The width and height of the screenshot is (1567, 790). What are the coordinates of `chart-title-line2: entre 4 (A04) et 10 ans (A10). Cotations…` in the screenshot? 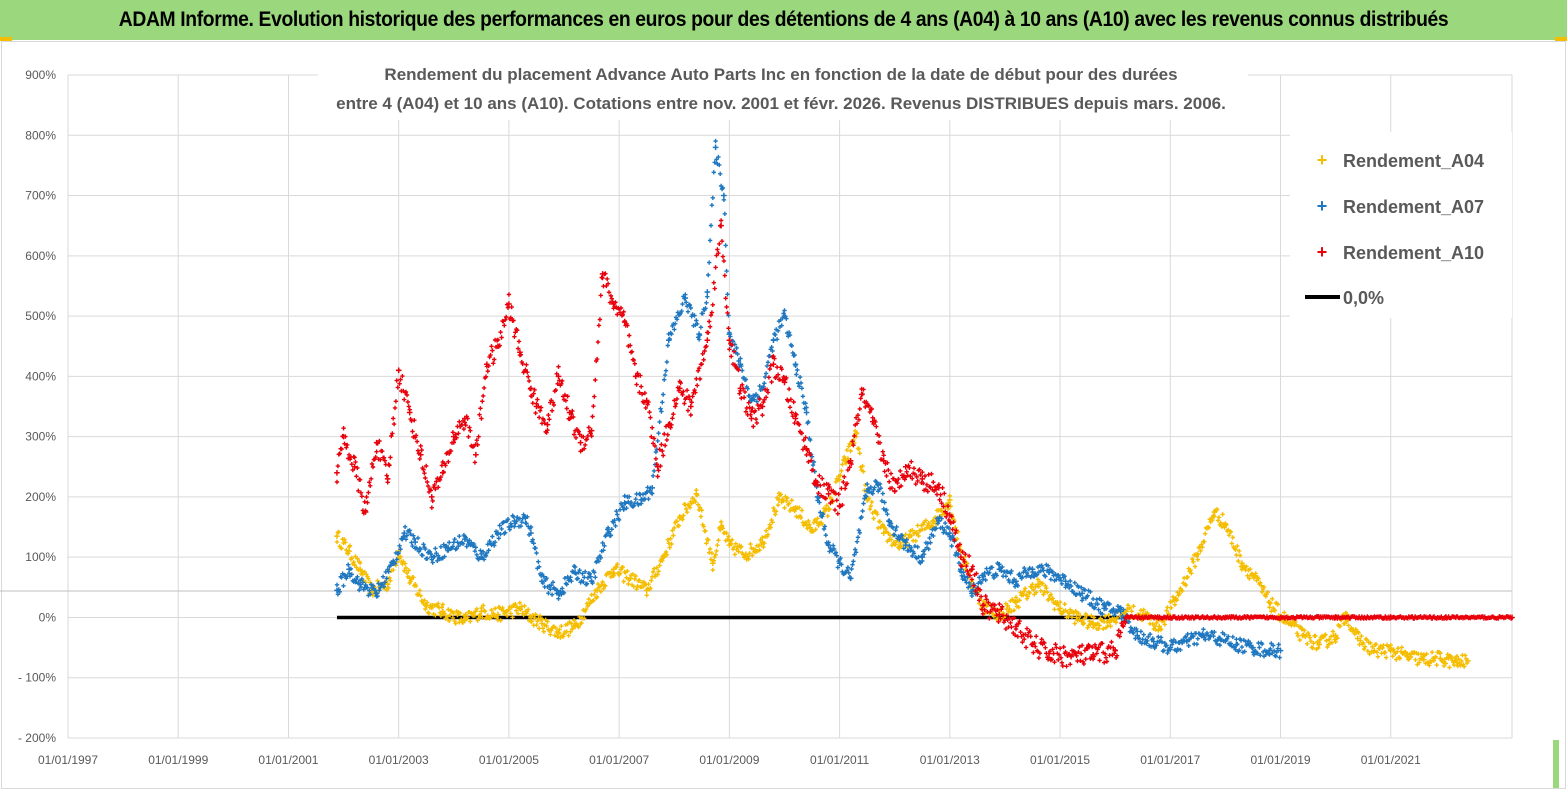 It's located at (781, 103).